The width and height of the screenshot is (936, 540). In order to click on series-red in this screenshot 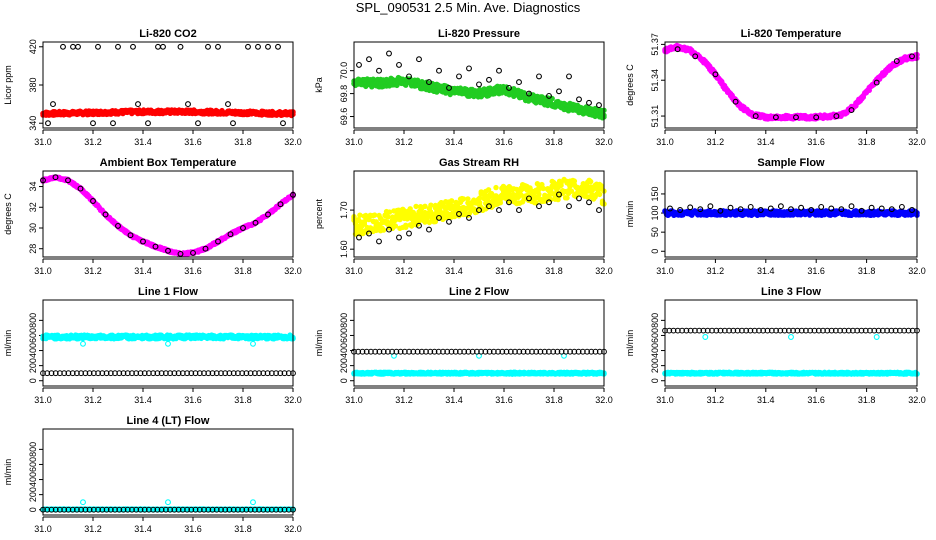, I will do `click(168, 113)`.